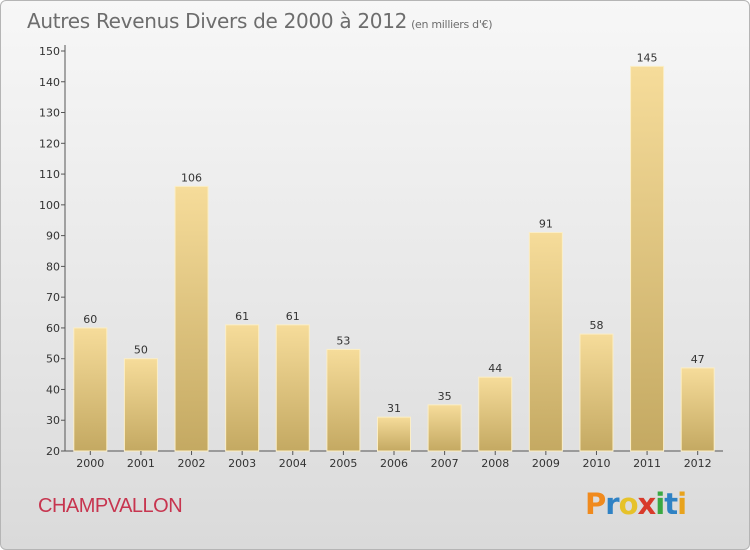  What do you see at coordinates (647, 57) in the screenshot?
I see `bar-value-label: 145` at bounding box center [647, 57].